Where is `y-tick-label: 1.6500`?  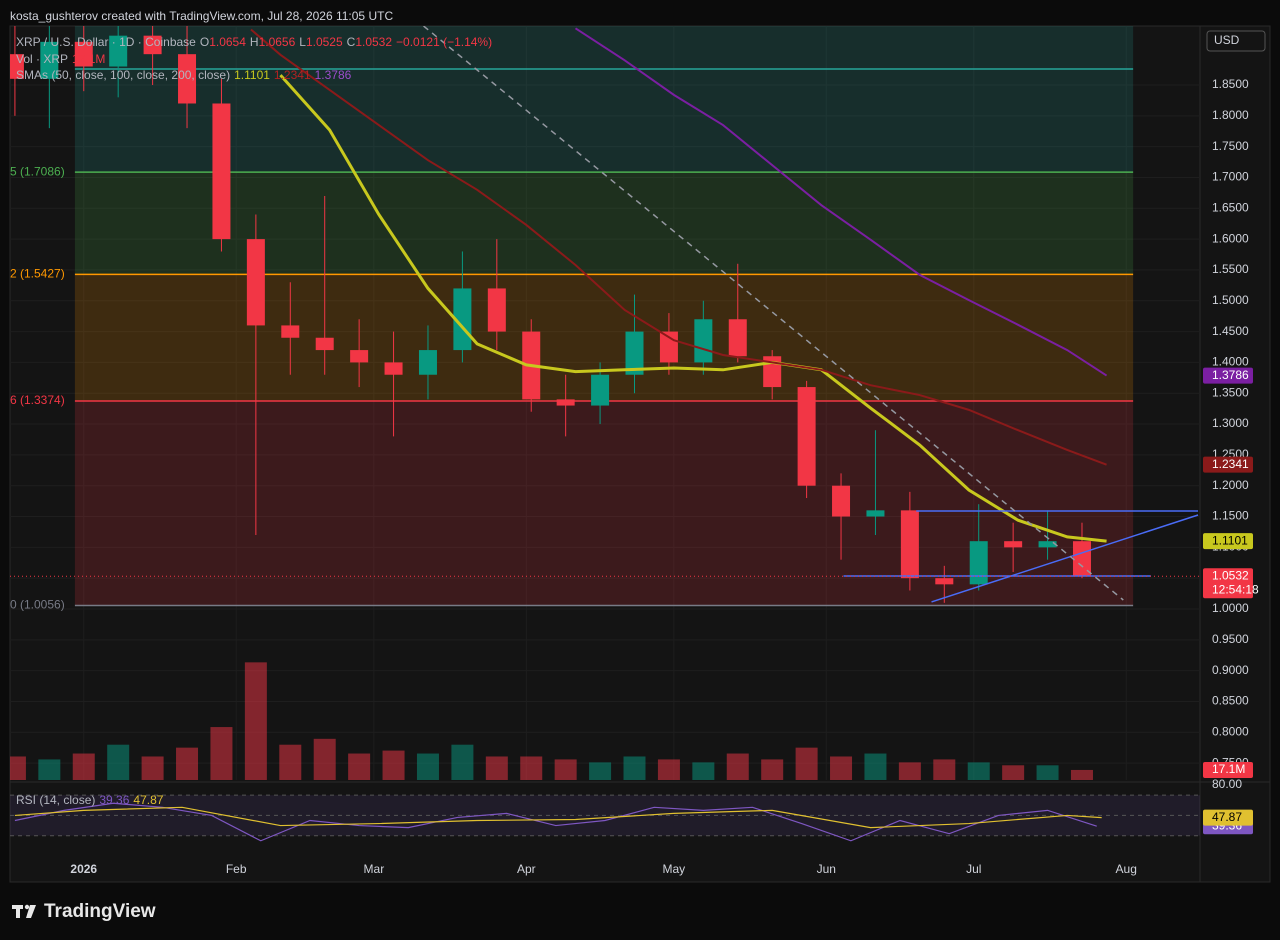
y-tick-label: 1.6500 is located at coordinates (1230, 207).